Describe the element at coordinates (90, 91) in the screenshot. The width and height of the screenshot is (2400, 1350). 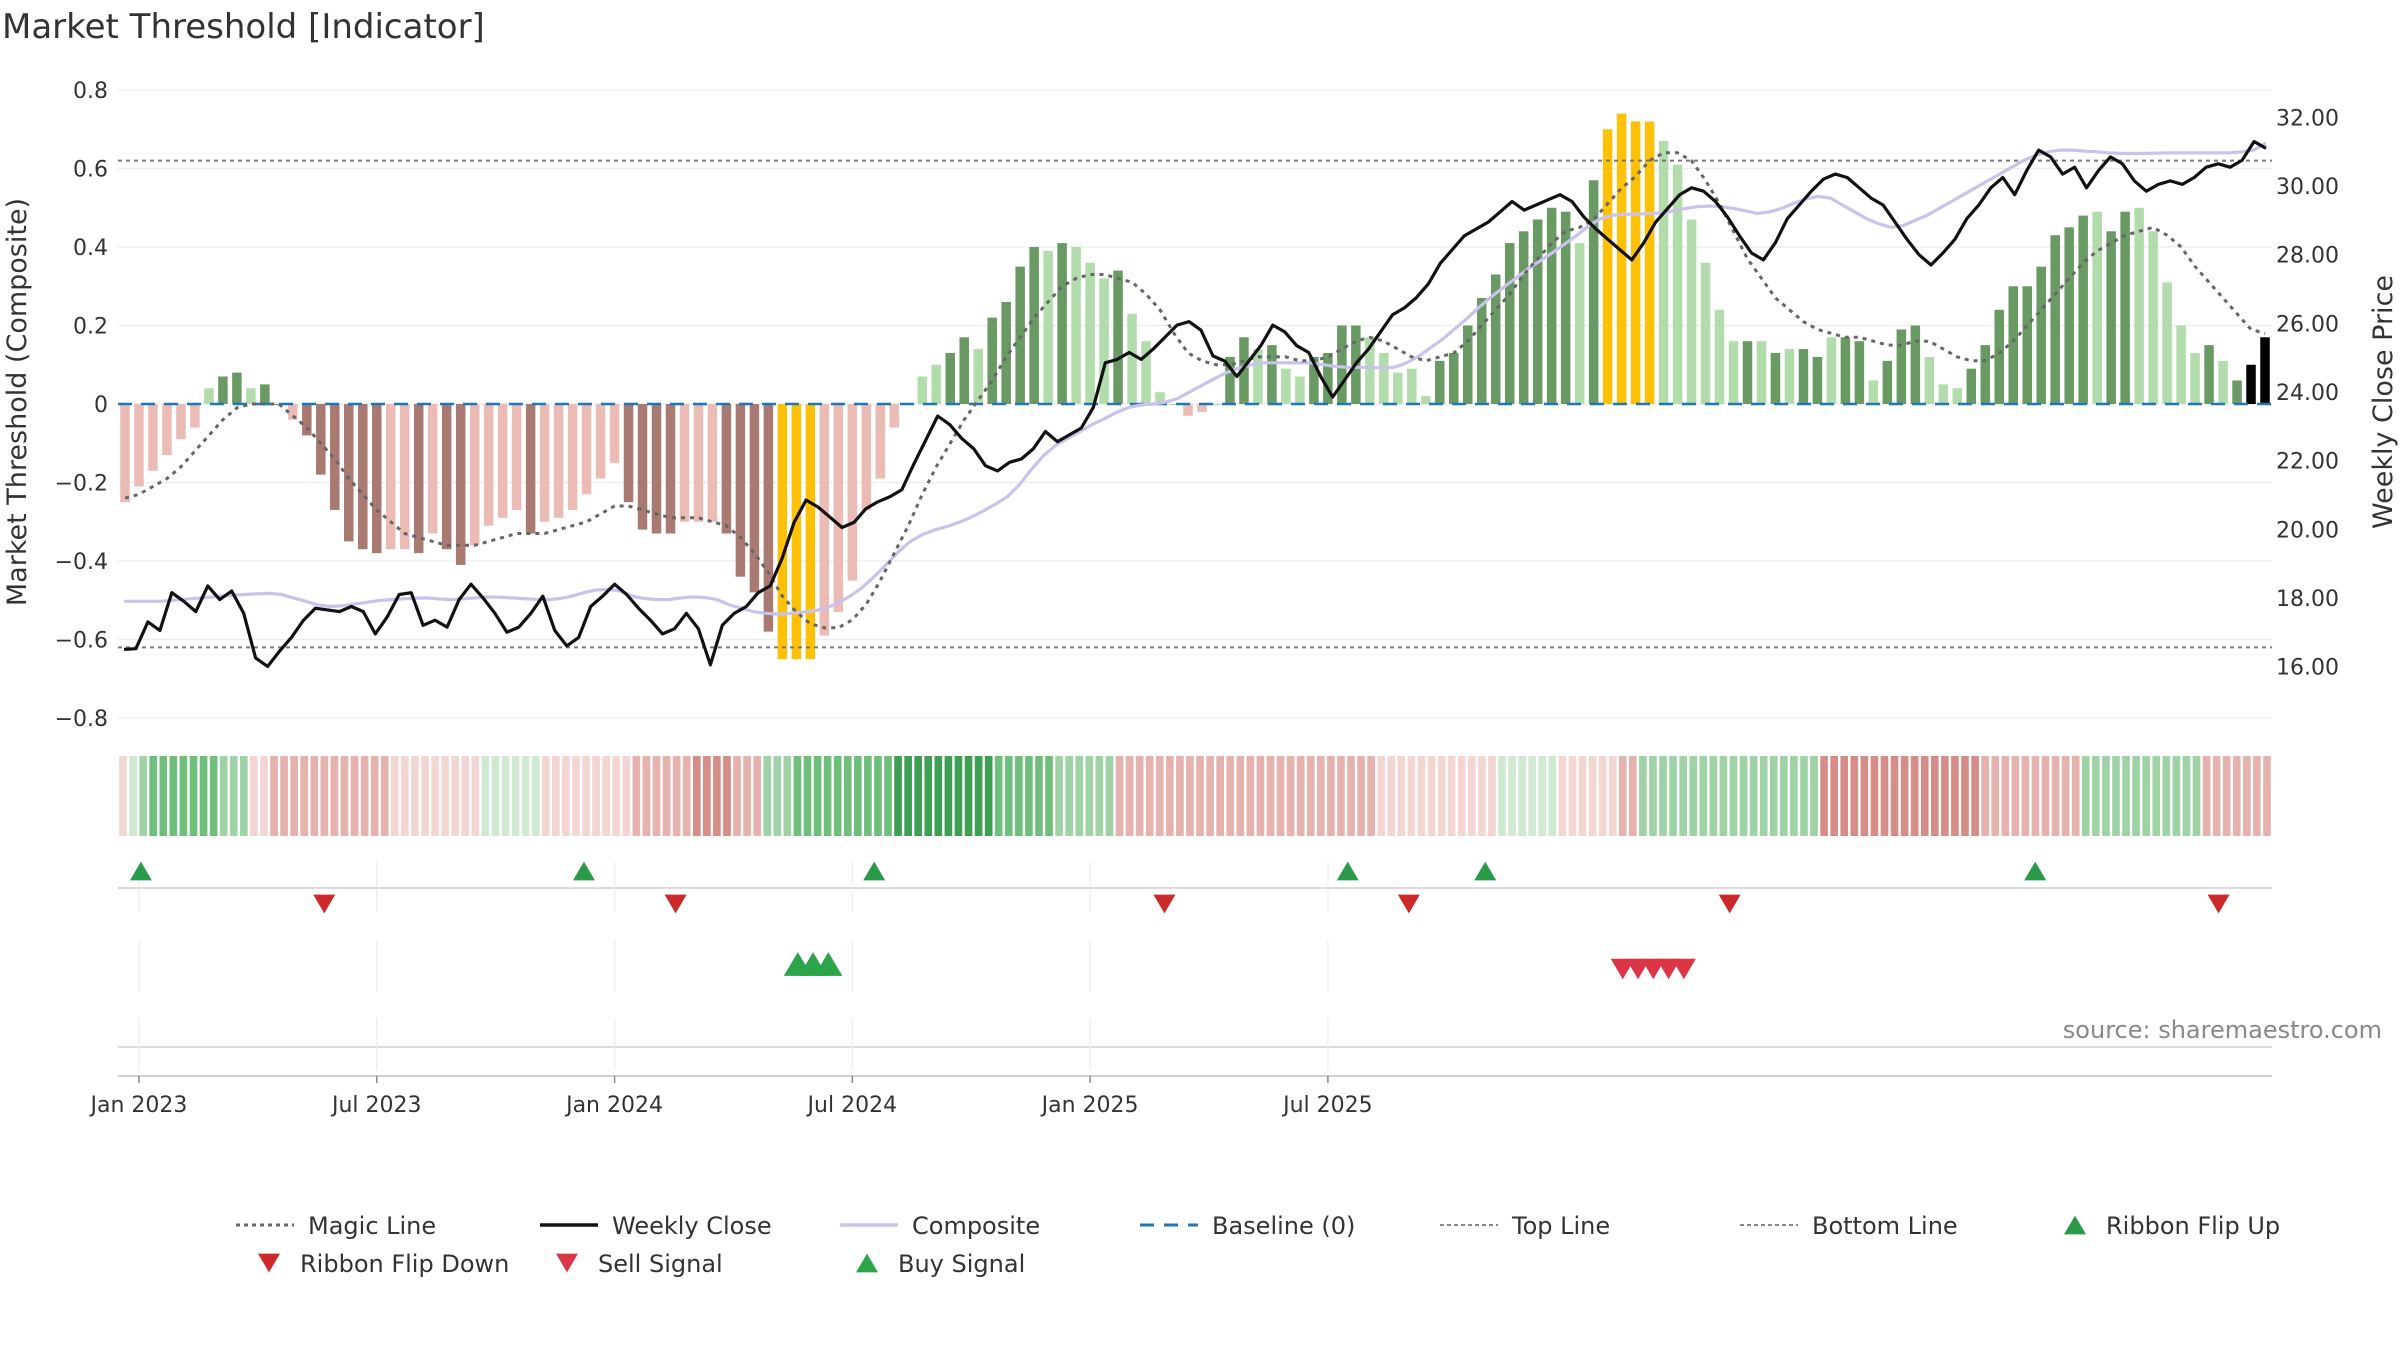
I see `left-tick-label: 0.8` at that location.